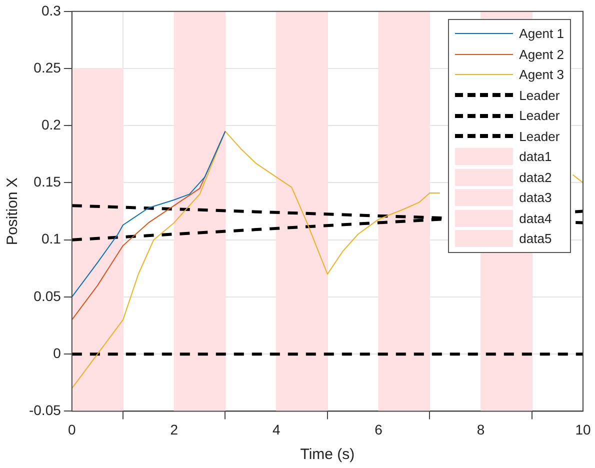  I want to click on y-tick-label: 0.3, so click(51, 10).